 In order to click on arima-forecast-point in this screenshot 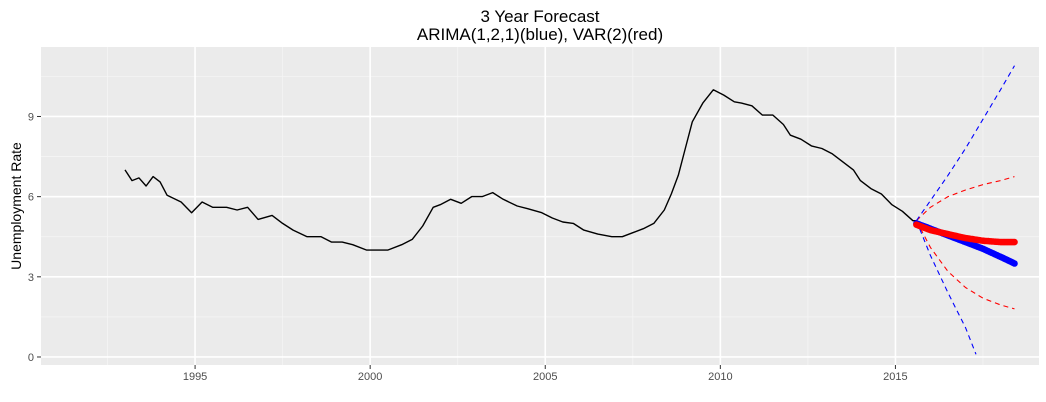, I will do `click(1014, 263)`.